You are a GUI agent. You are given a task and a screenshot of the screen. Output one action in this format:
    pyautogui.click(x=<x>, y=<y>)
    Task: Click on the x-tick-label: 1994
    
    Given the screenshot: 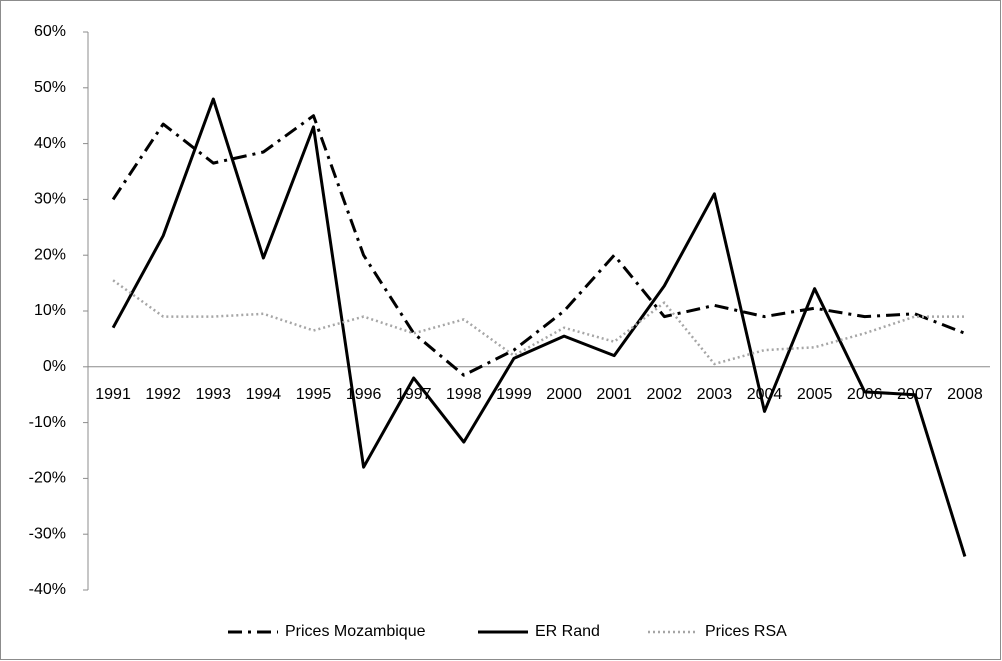 What is the action you would take?
    pyautogui.click(x=264, y=394)
    